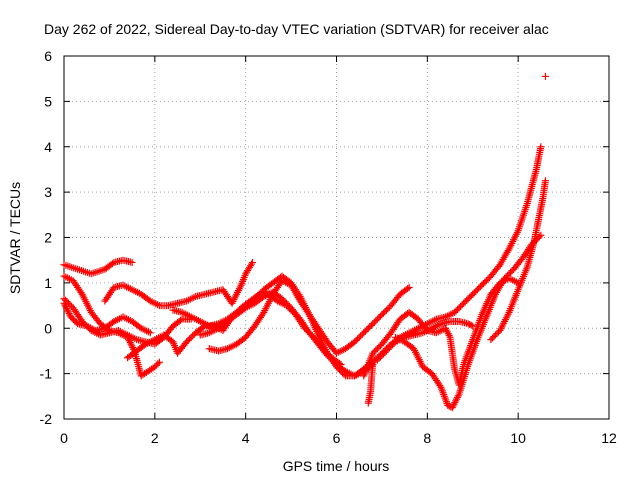  What do you see at coordinates (48, 238) in the screenshot?
I see `y-tick-label: 2` at bounding box center [48, 238].